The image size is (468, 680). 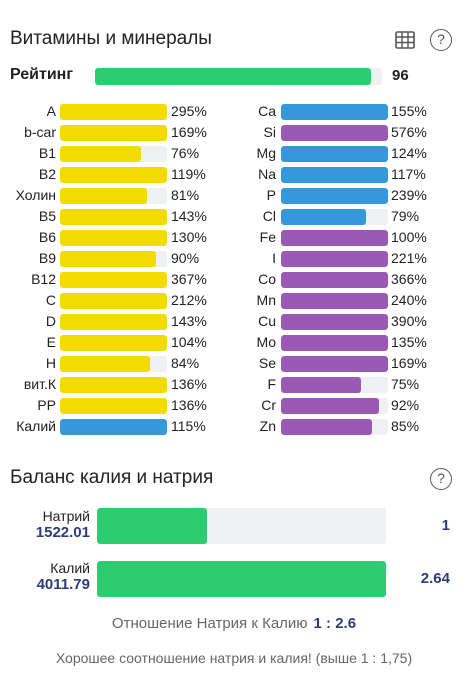 I want to click on nutrient-percent: 295%, so click(x=189, y=111).